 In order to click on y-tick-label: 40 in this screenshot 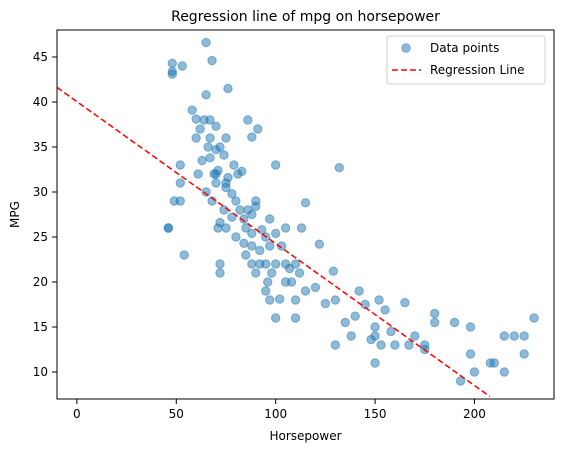, I will do `click(40, 102)`.